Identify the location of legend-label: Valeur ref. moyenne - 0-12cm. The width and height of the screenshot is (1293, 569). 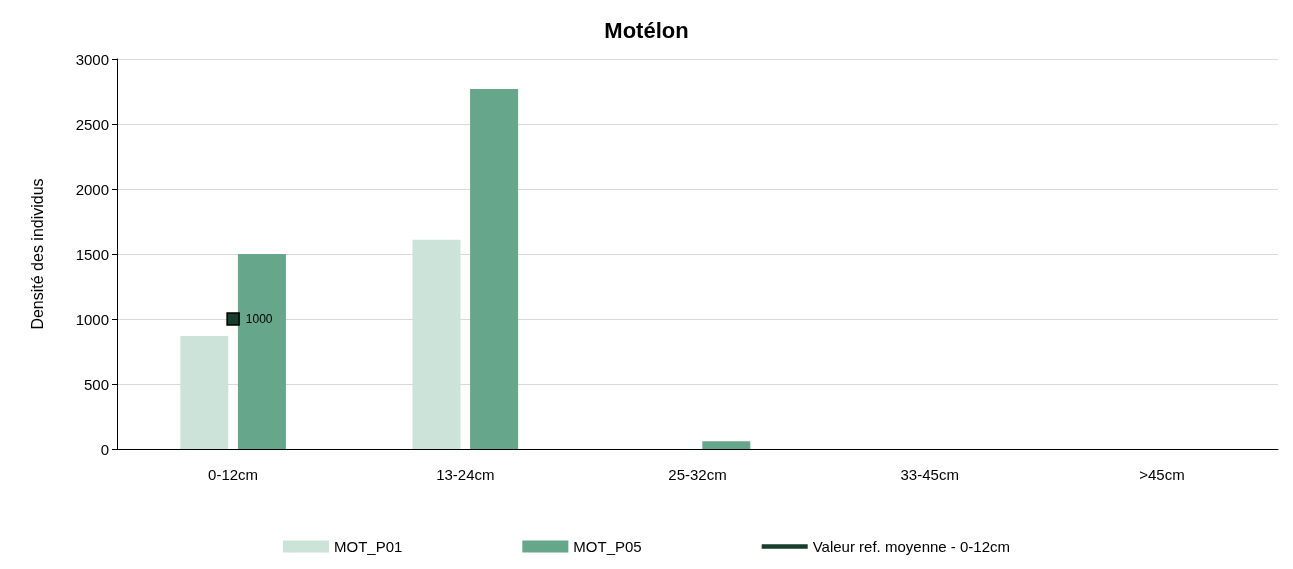
(911, 546).